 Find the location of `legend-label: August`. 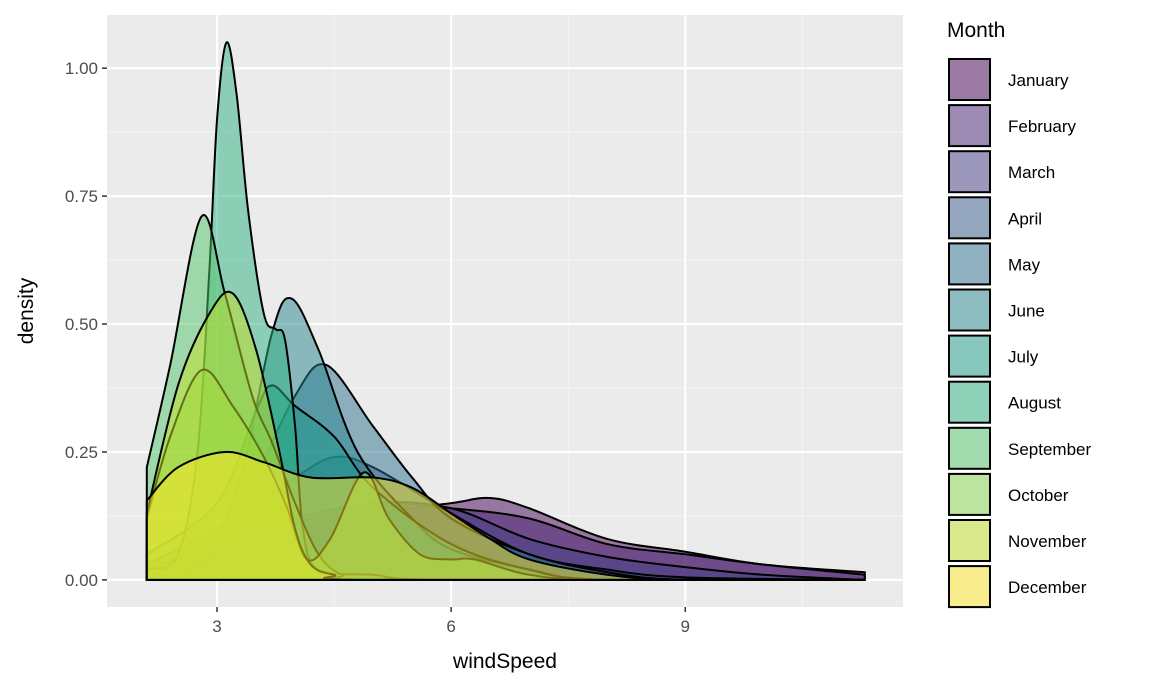

legend-label: August is located at coordinates (1034, 403).